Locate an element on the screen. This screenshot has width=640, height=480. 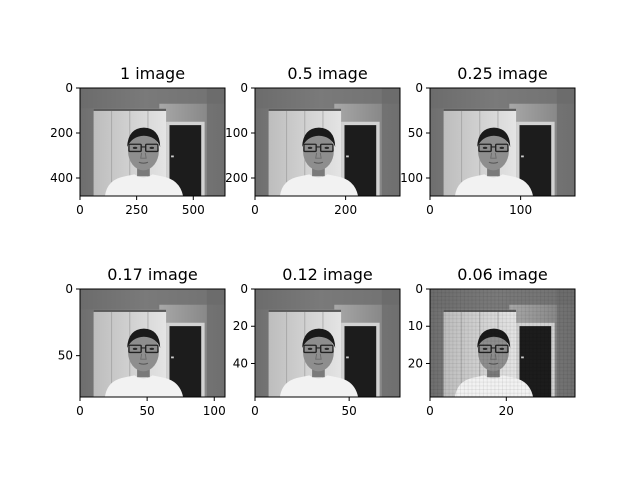
y-tick-label: 40 is located at coordinates (240, 363).